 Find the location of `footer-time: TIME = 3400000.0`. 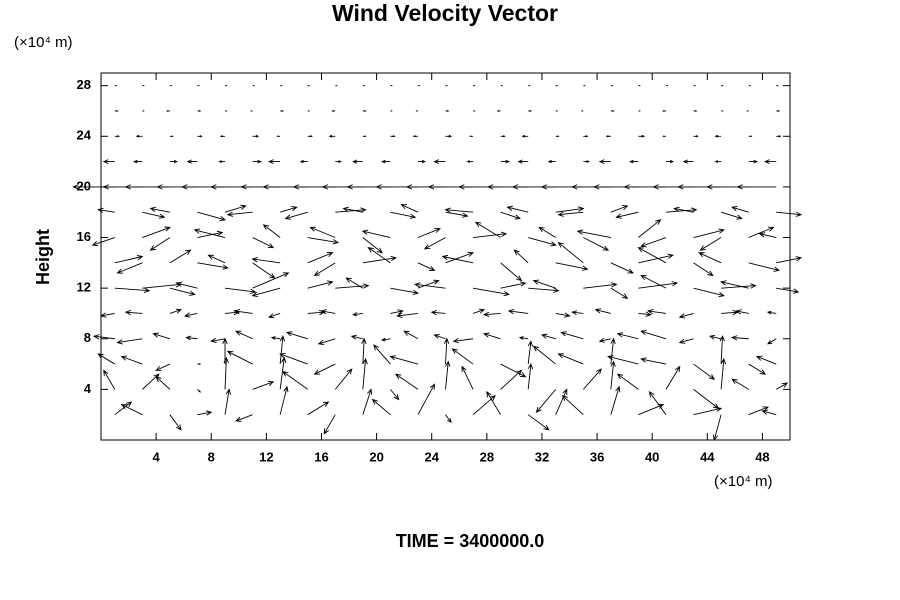

footer-time: TIME = 3400000.0 is located at coordinates (470, 541).